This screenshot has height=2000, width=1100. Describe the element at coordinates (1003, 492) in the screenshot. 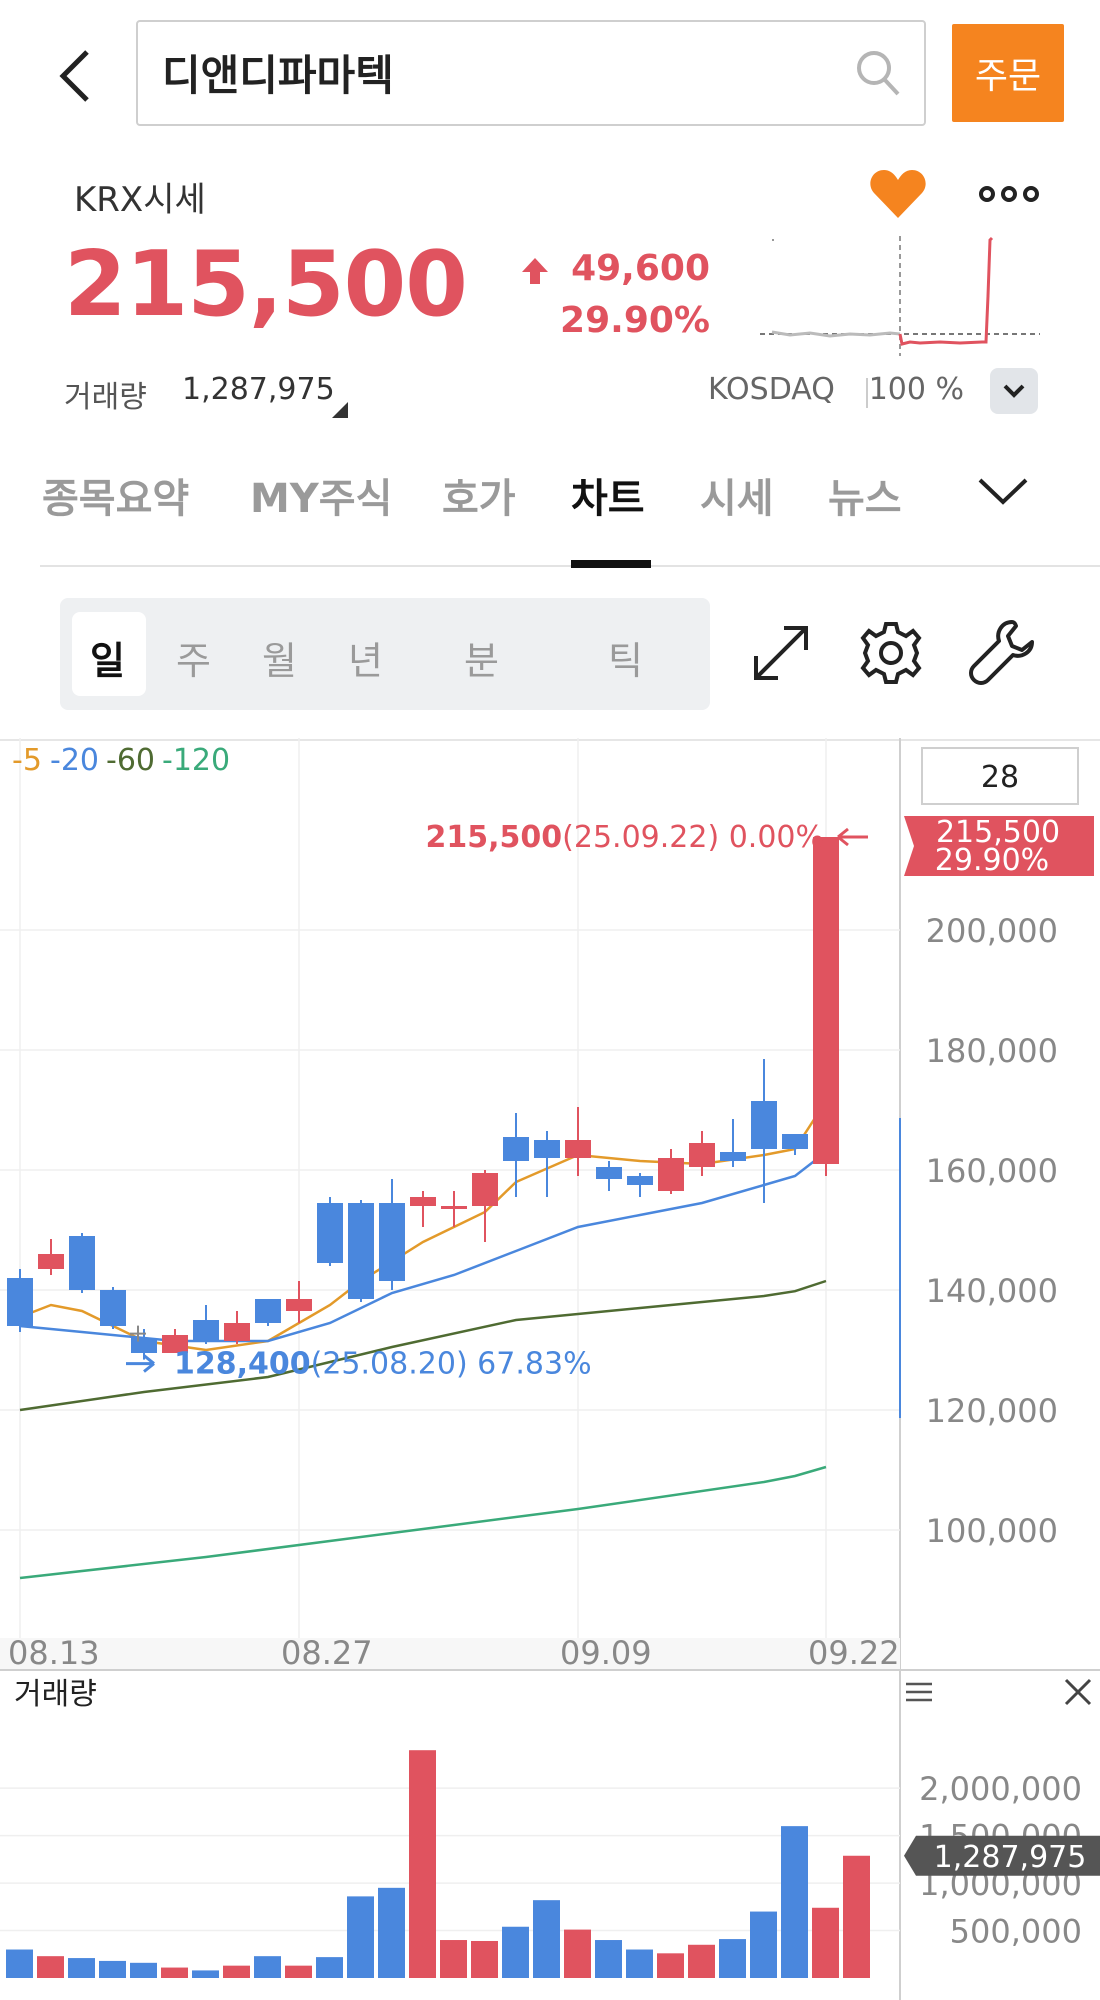

I see `tab-more-chevron-icon` at that location.